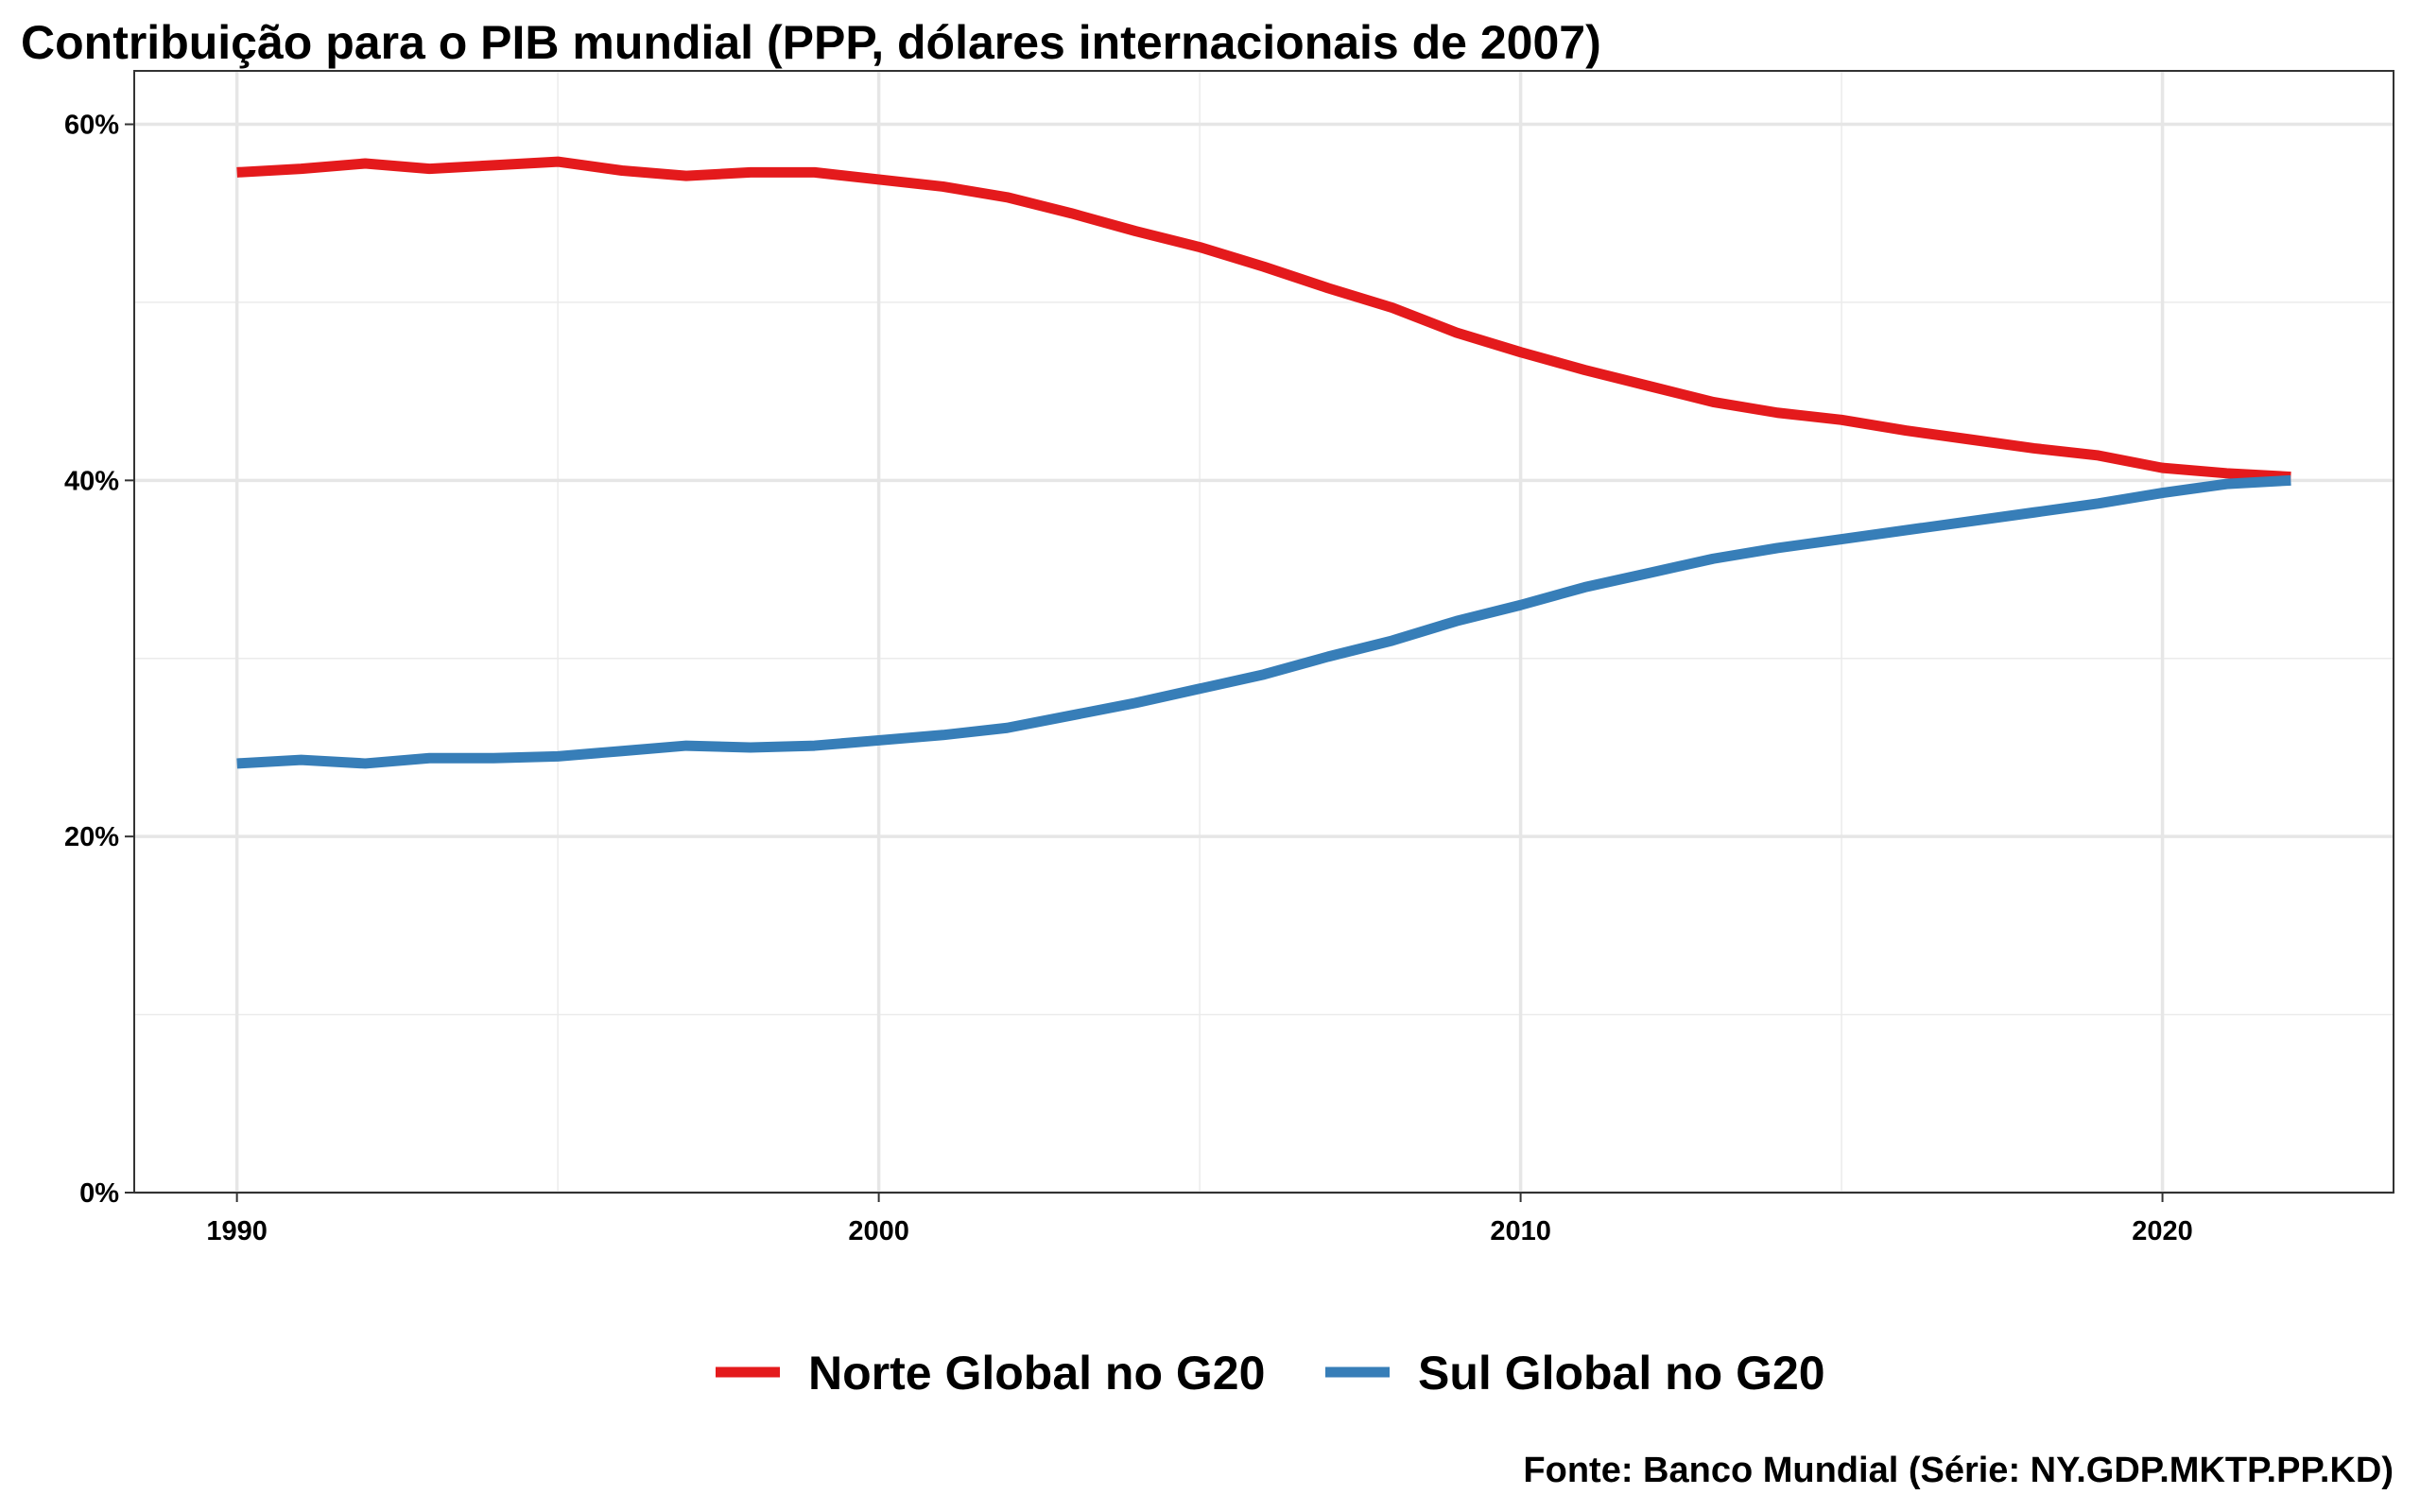  Describe the element at coordinates (91, 837) in the screenshot. I see `y-tick-label: 20%` at that location.